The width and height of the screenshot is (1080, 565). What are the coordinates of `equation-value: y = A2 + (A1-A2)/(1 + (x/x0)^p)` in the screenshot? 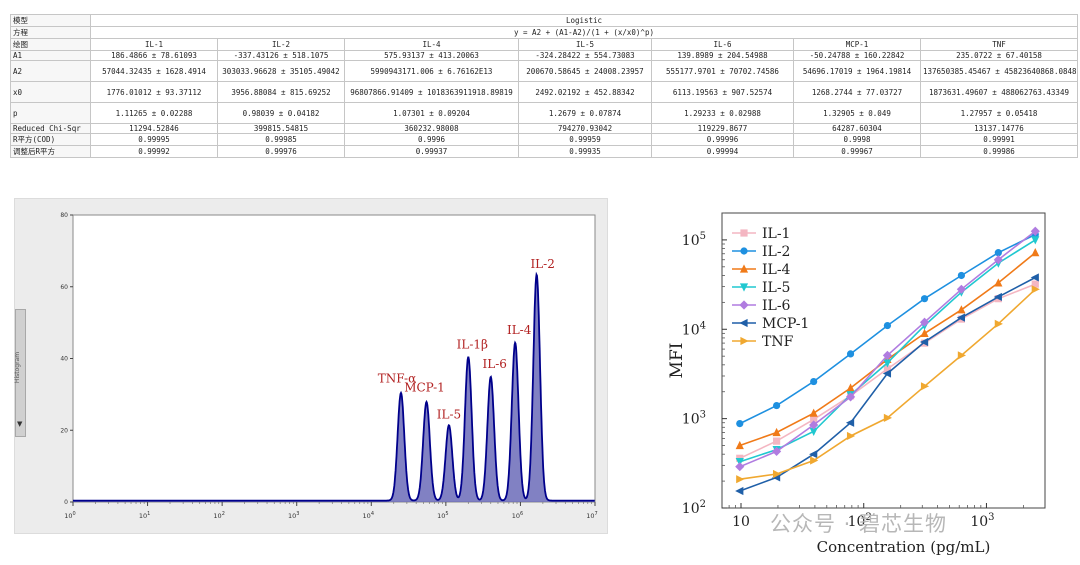 It's located at (584, 32).